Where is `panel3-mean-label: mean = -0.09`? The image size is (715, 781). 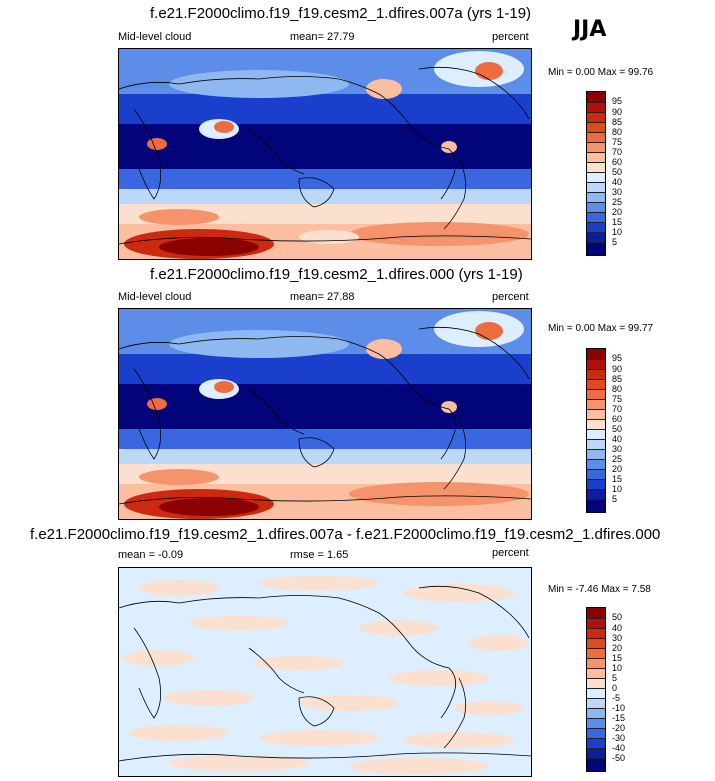 panel3-mean-label: mean = -0.09 is located at coordinates (151, 555).